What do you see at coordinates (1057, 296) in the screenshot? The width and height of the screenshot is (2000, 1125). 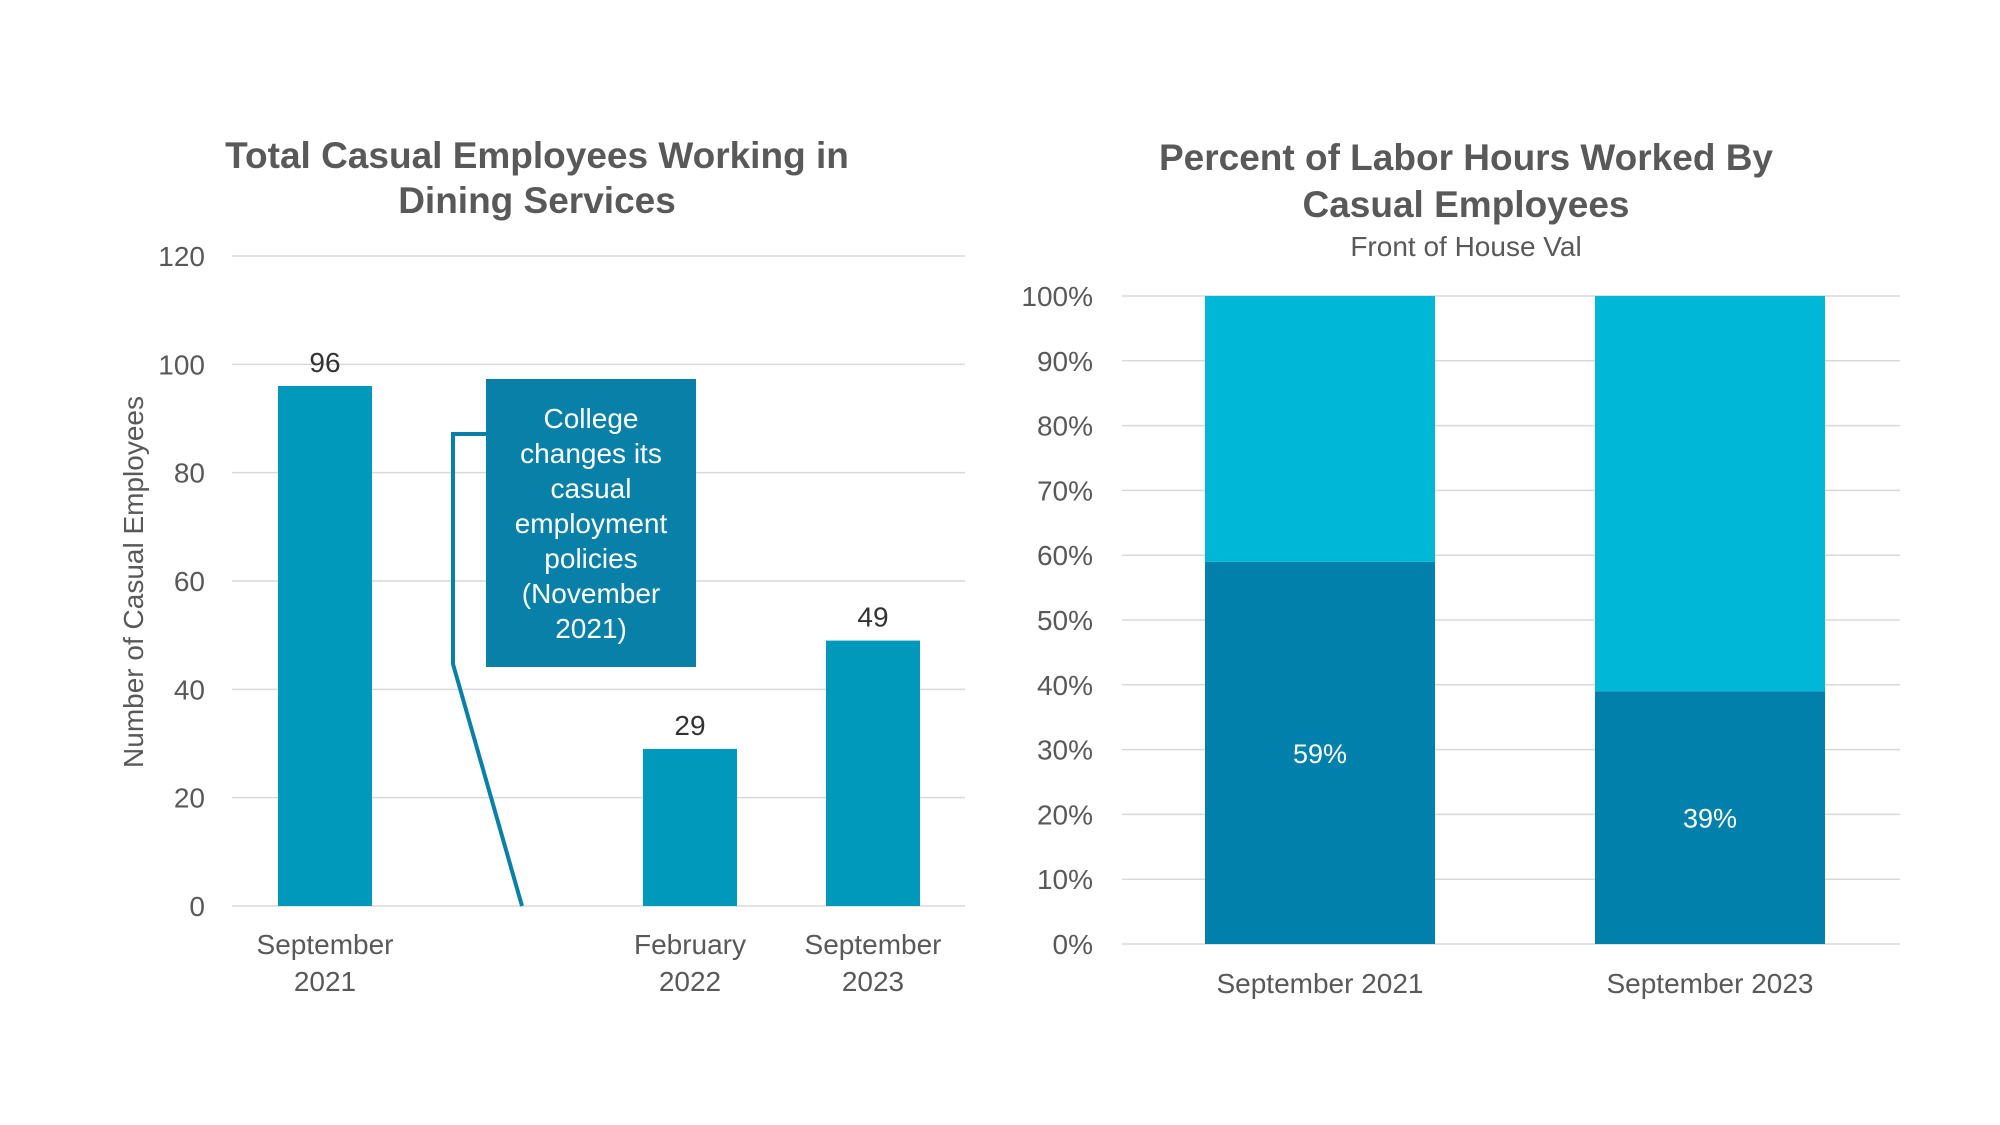 I see `chart2-y-tick-label: 100%` at bounding box center [1057, 296].